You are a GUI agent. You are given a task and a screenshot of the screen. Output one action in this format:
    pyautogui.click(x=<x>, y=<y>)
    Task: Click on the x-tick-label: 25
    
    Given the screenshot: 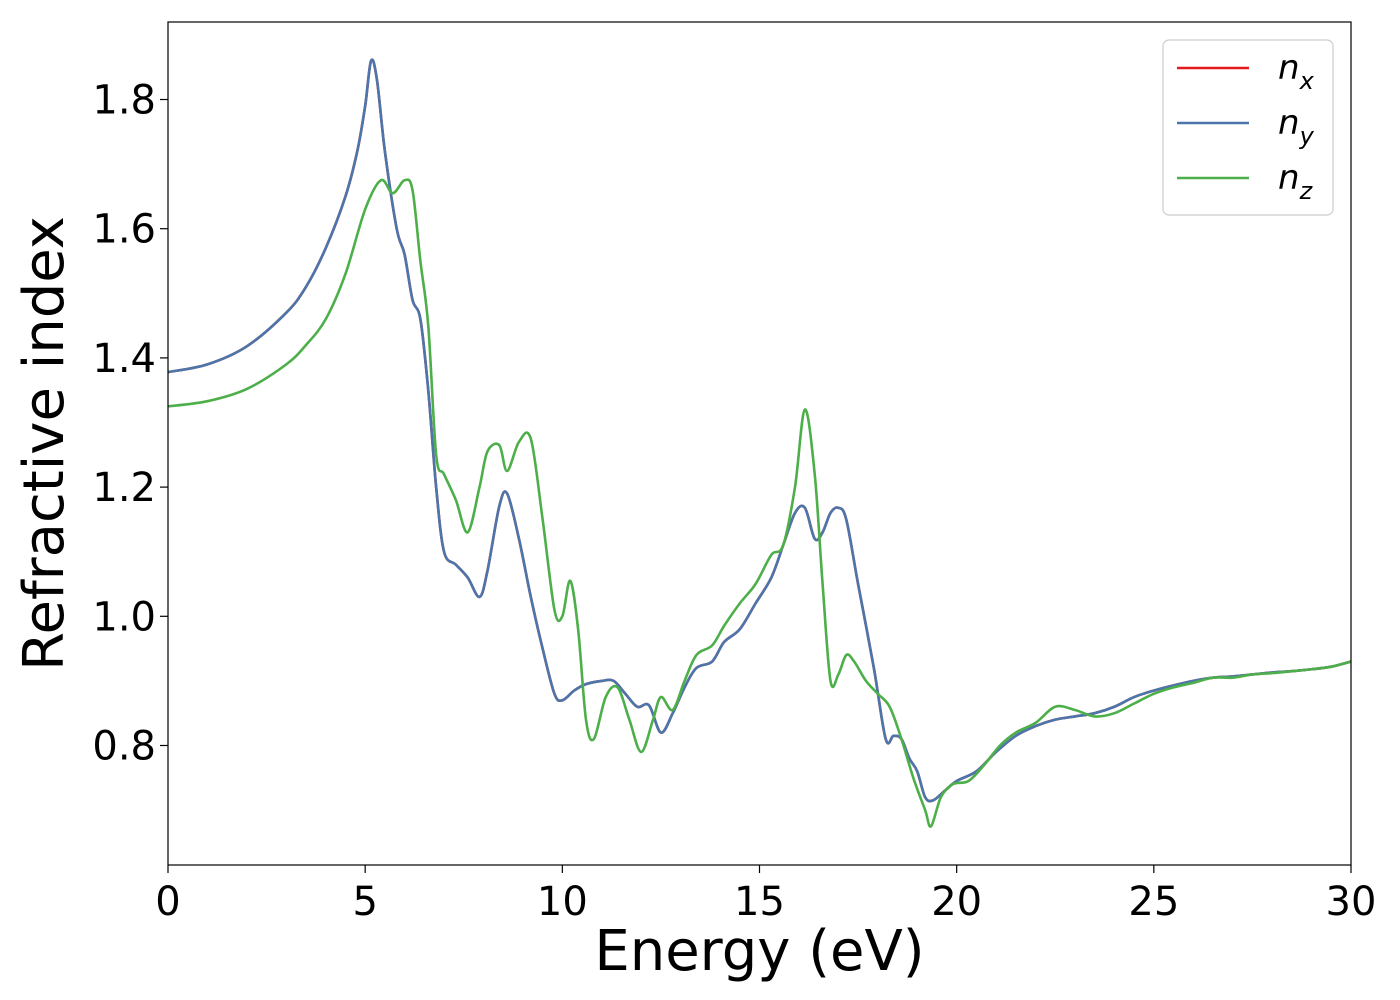 What is the action you would take?
    pyautogui.click(x=1153, y=902)
    